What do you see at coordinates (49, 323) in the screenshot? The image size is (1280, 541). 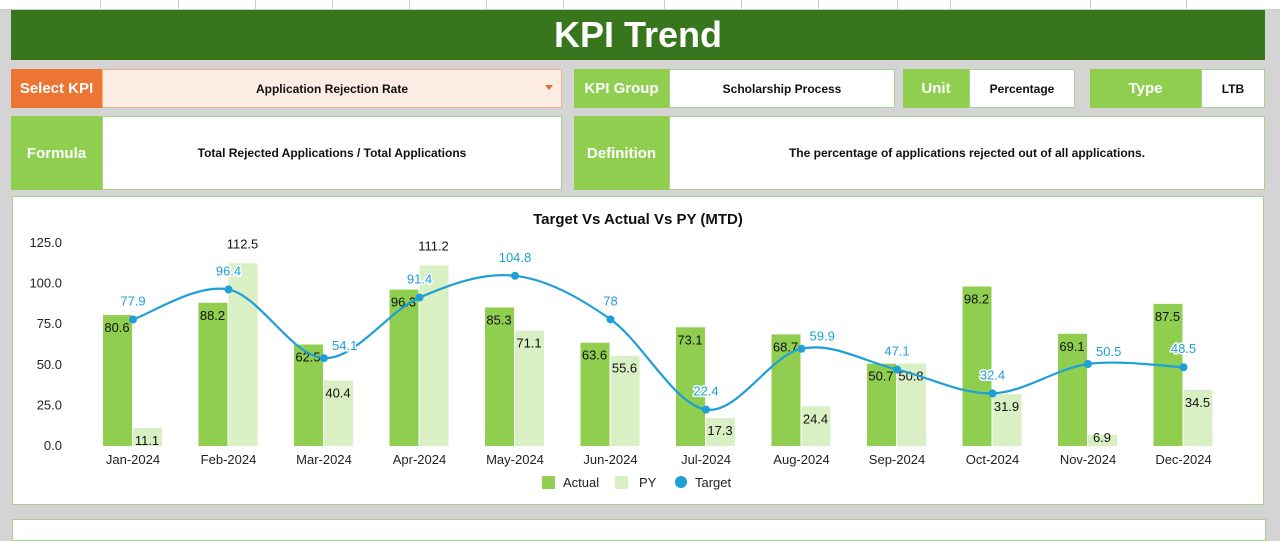 I see `y-tick-label: 75.0` at bounding box center [49, 323].